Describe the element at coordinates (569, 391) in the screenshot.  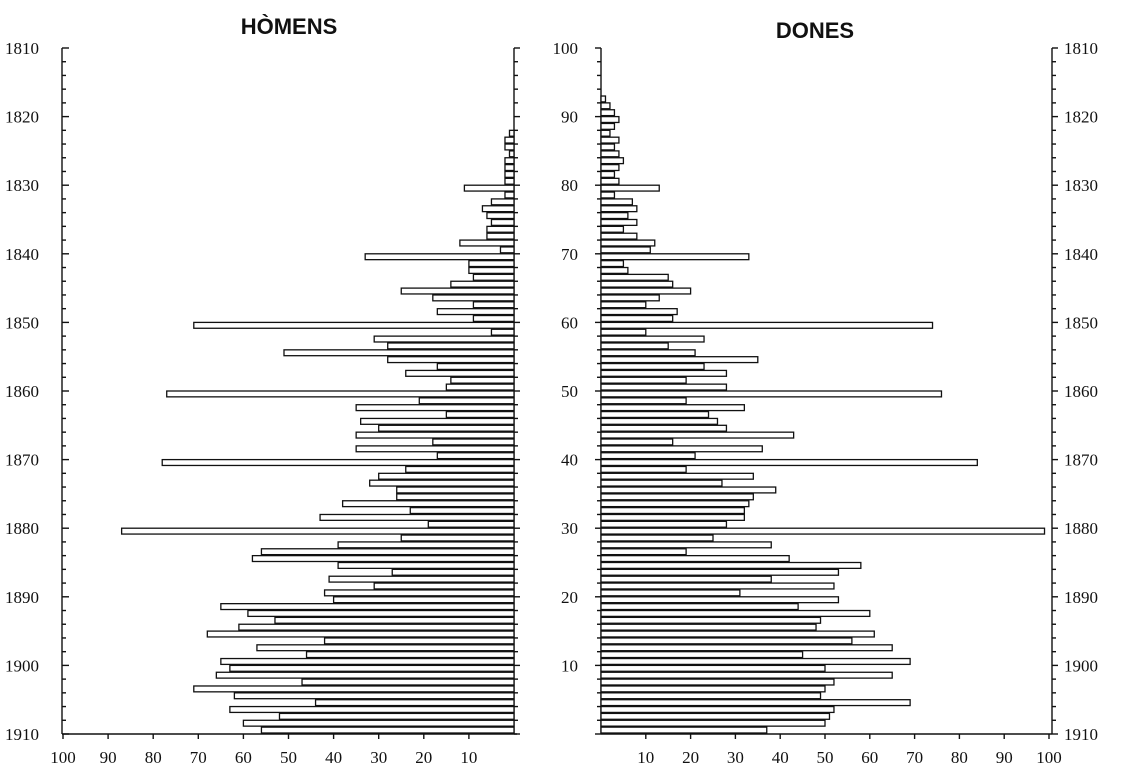
I see `right-left-tick-label: 50` at that location.